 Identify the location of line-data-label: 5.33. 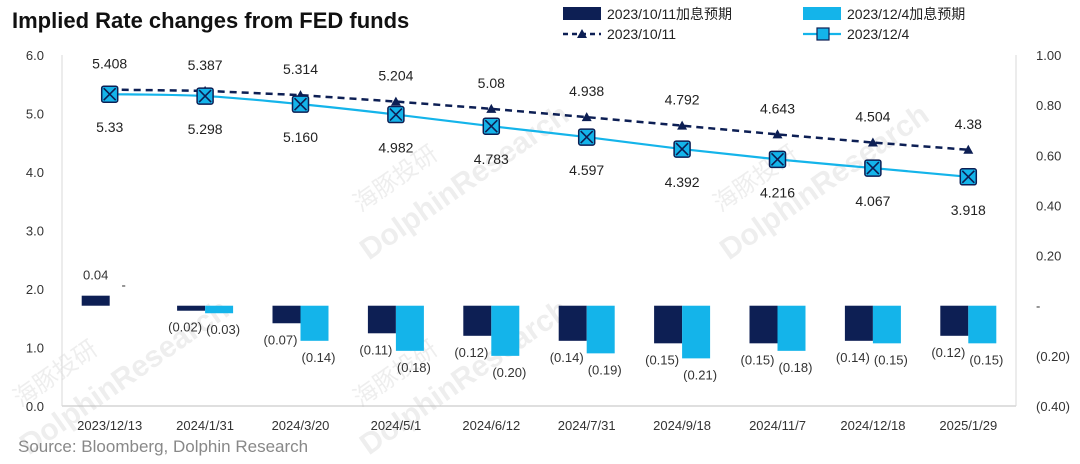
(109, 127).